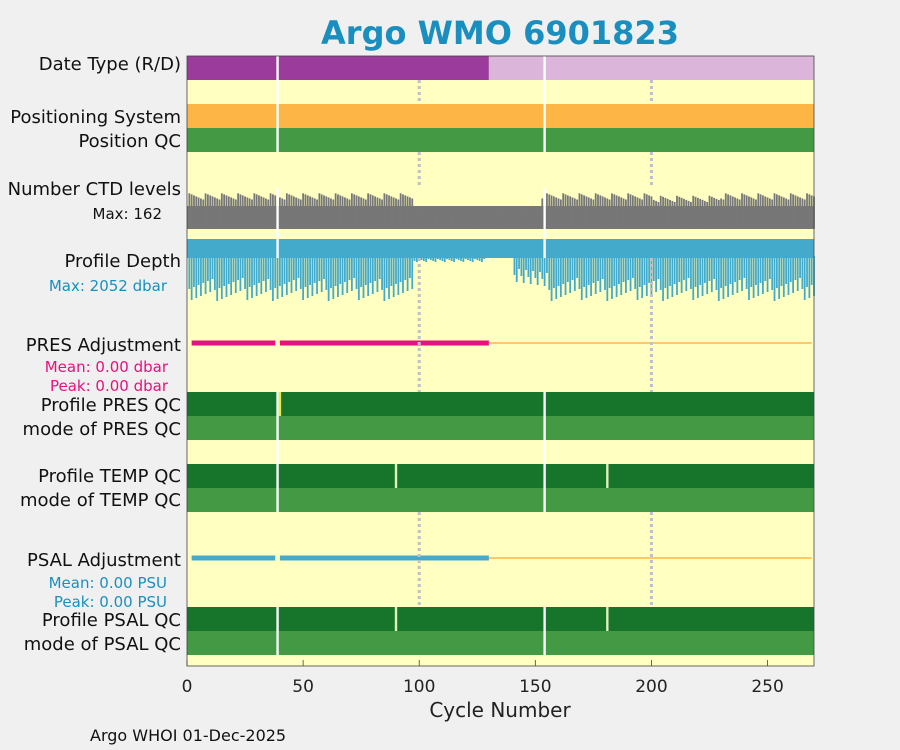  I want to click on x-tick-label: 50, so click(303, 687).